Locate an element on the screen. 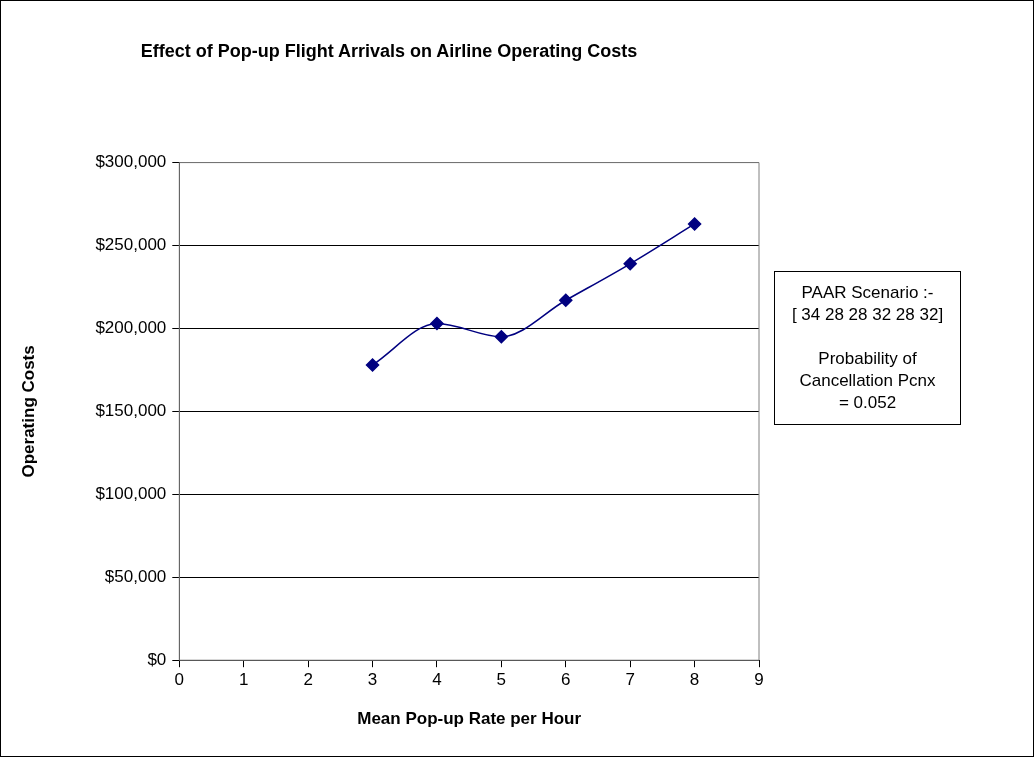 The image size is (1034, 757). text: PAAR Scenario :- [ 34 28 28 32 28 32] Probability of Cancellation Pcnx = 0.052 is located at coordinates (867, 347).